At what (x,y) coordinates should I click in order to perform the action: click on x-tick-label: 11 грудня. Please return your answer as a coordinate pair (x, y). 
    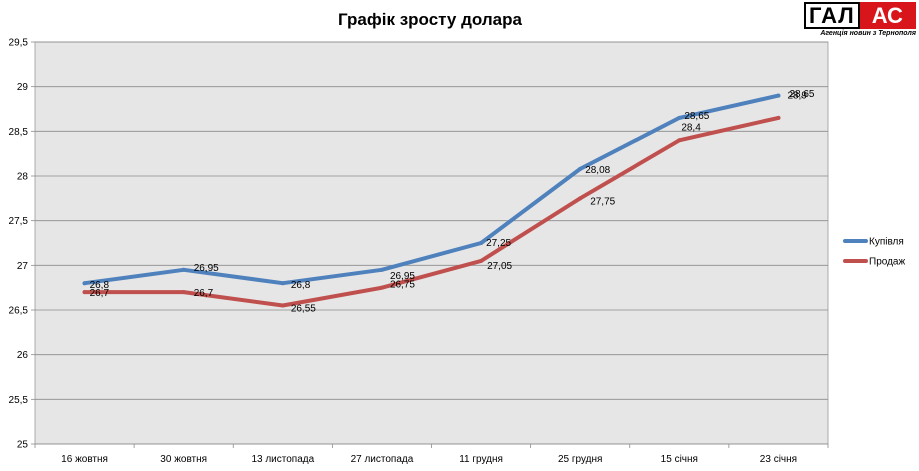
    Looking at the image, I should click on (481, 459).